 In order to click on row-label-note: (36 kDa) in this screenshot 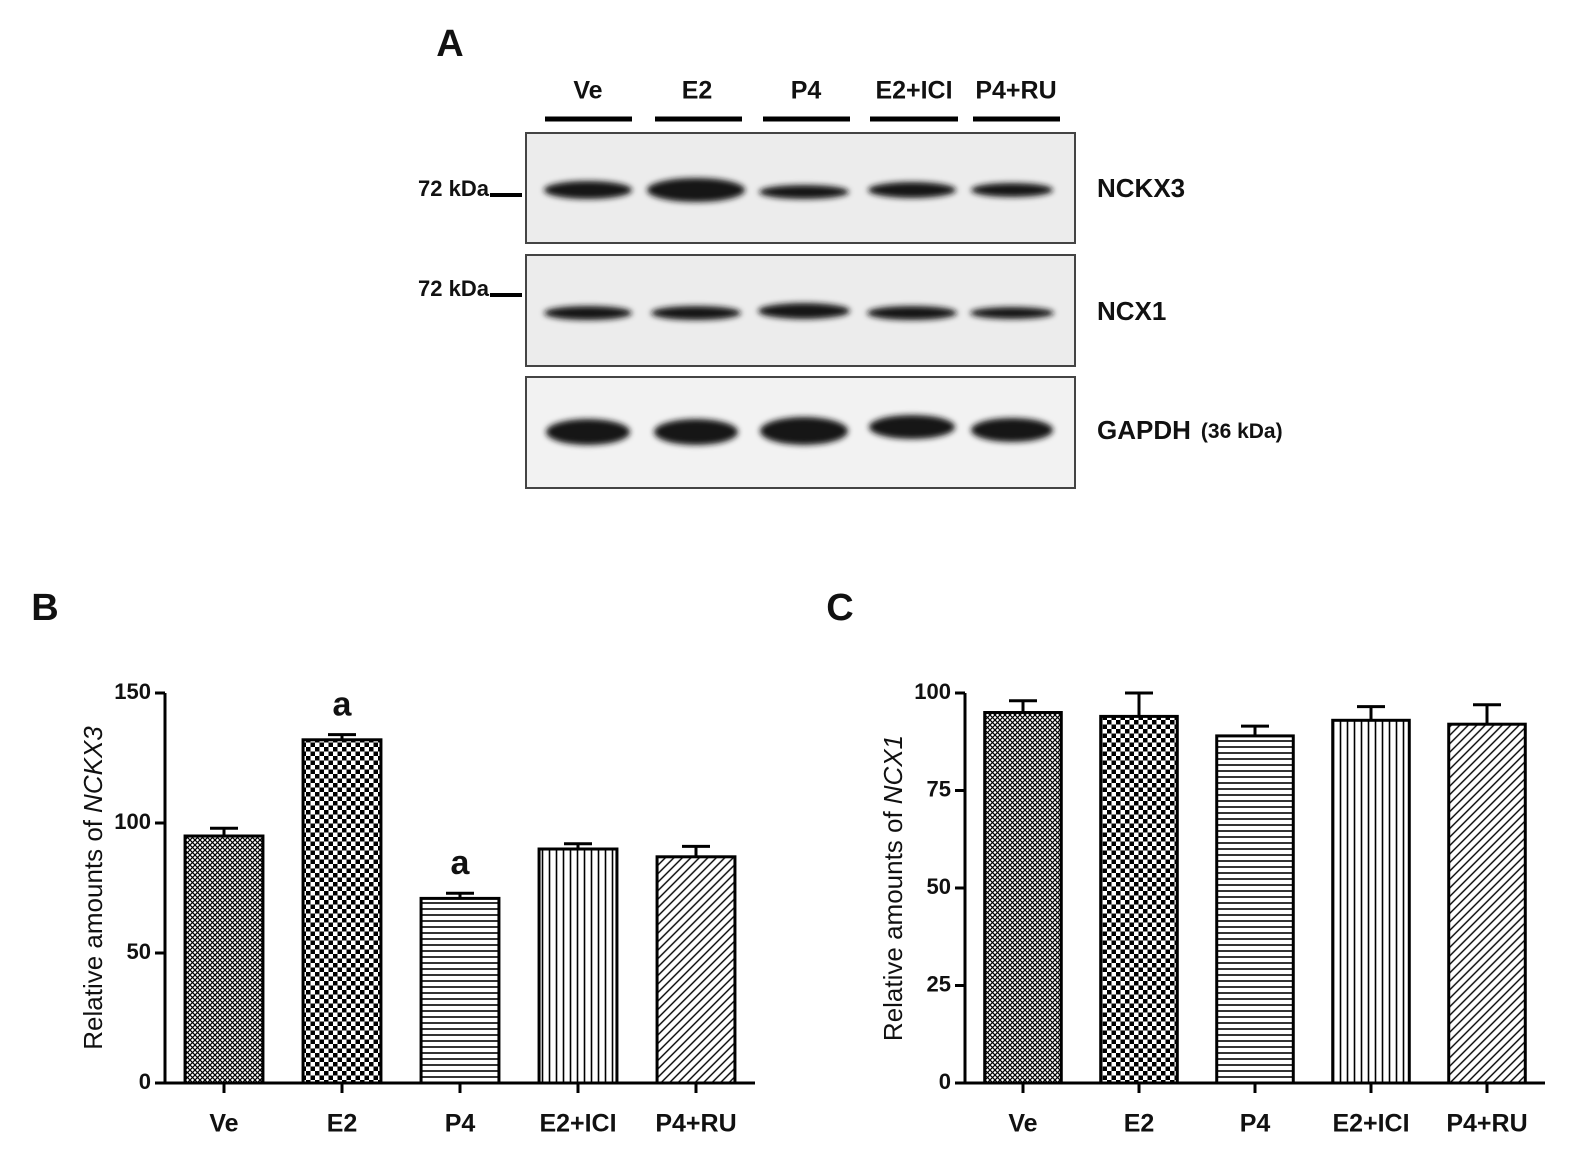, I will do `click(1242, 431)`.